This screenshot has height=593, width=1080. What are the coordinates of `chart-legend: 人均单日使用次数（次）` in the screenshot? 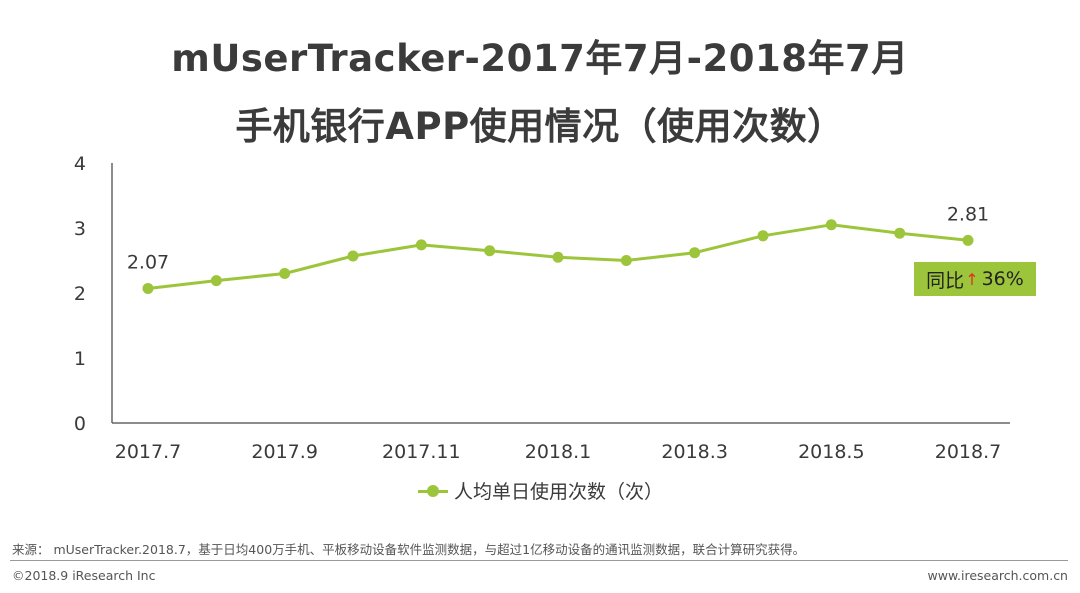 It's located at (540, 490).